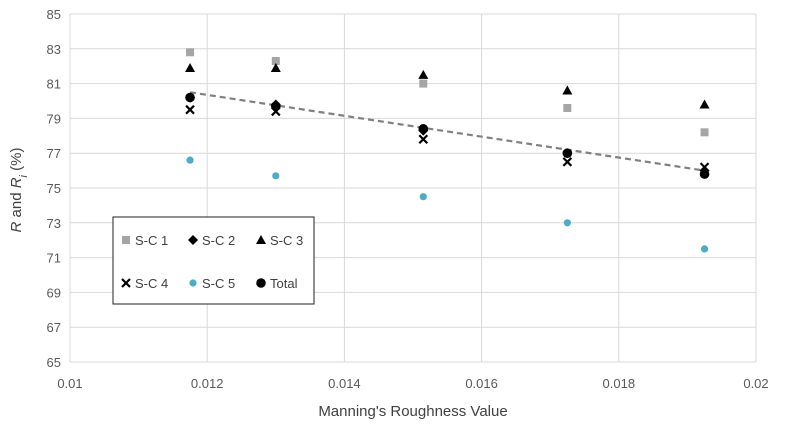 This screenshot has height=424, width=789. What do you see at coordinates (286, 240) in the screenshot?
I see `legend-label: S-C 3` at bounding box center [286, 240].